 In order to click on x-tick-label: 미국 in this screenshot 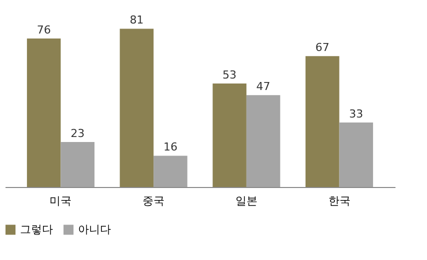, I will do `click(61, 201)`.